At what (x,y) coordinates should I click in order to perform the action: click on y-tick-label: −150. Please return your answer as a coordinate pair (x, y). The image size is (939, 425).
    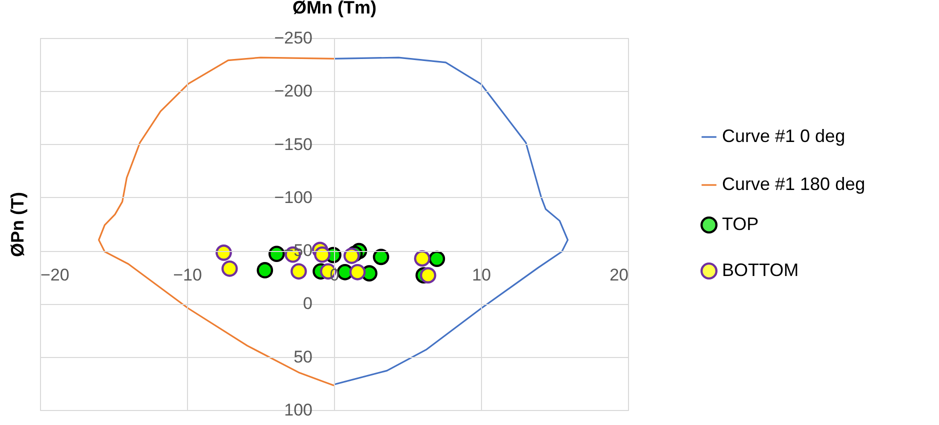
    Looking at the image, I should click on (293, 144).